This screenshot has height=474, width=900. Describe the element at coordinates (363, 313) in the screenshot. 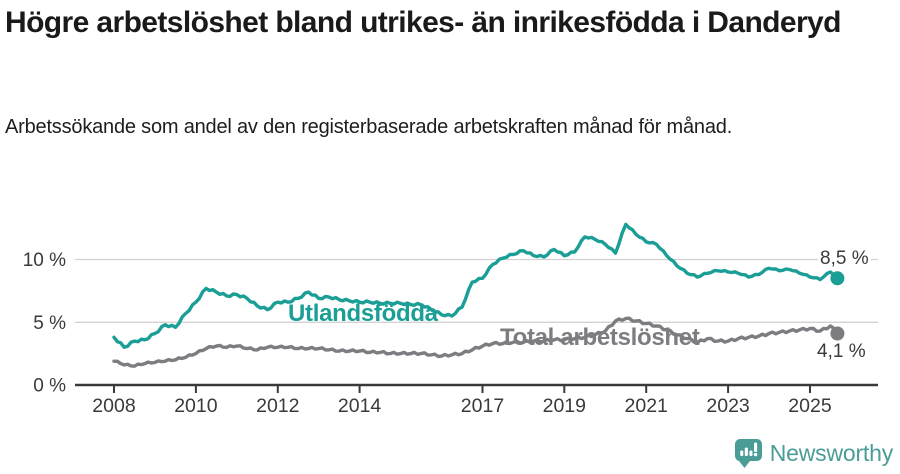

I see `series-label-utlandsfodda: Utlandsfödda` at that location.